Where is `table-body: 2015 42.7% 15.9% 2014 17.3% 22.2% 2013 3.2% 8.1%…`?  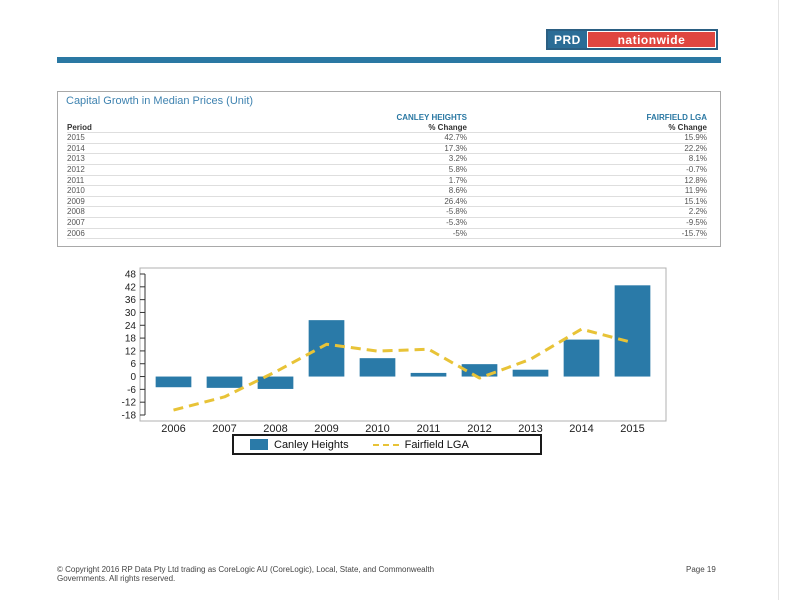
table-body: 2015 42.7% 15.9% 2014 17.3% 22.2% 2013 3.2% 8.1%… is located at coordinates (387, 186).